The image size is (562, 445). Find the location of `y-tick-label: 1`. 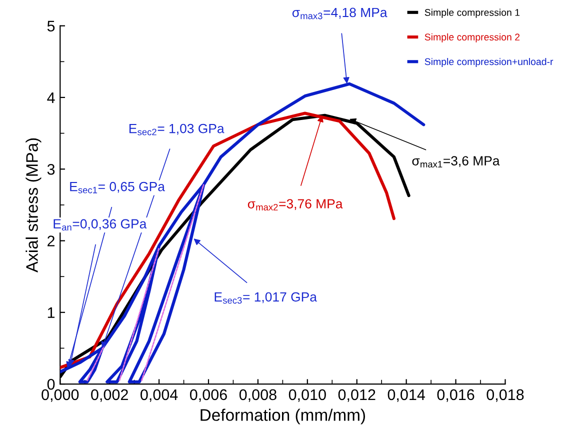

y-tick-label: 1 is located at coordinates (51, 312).